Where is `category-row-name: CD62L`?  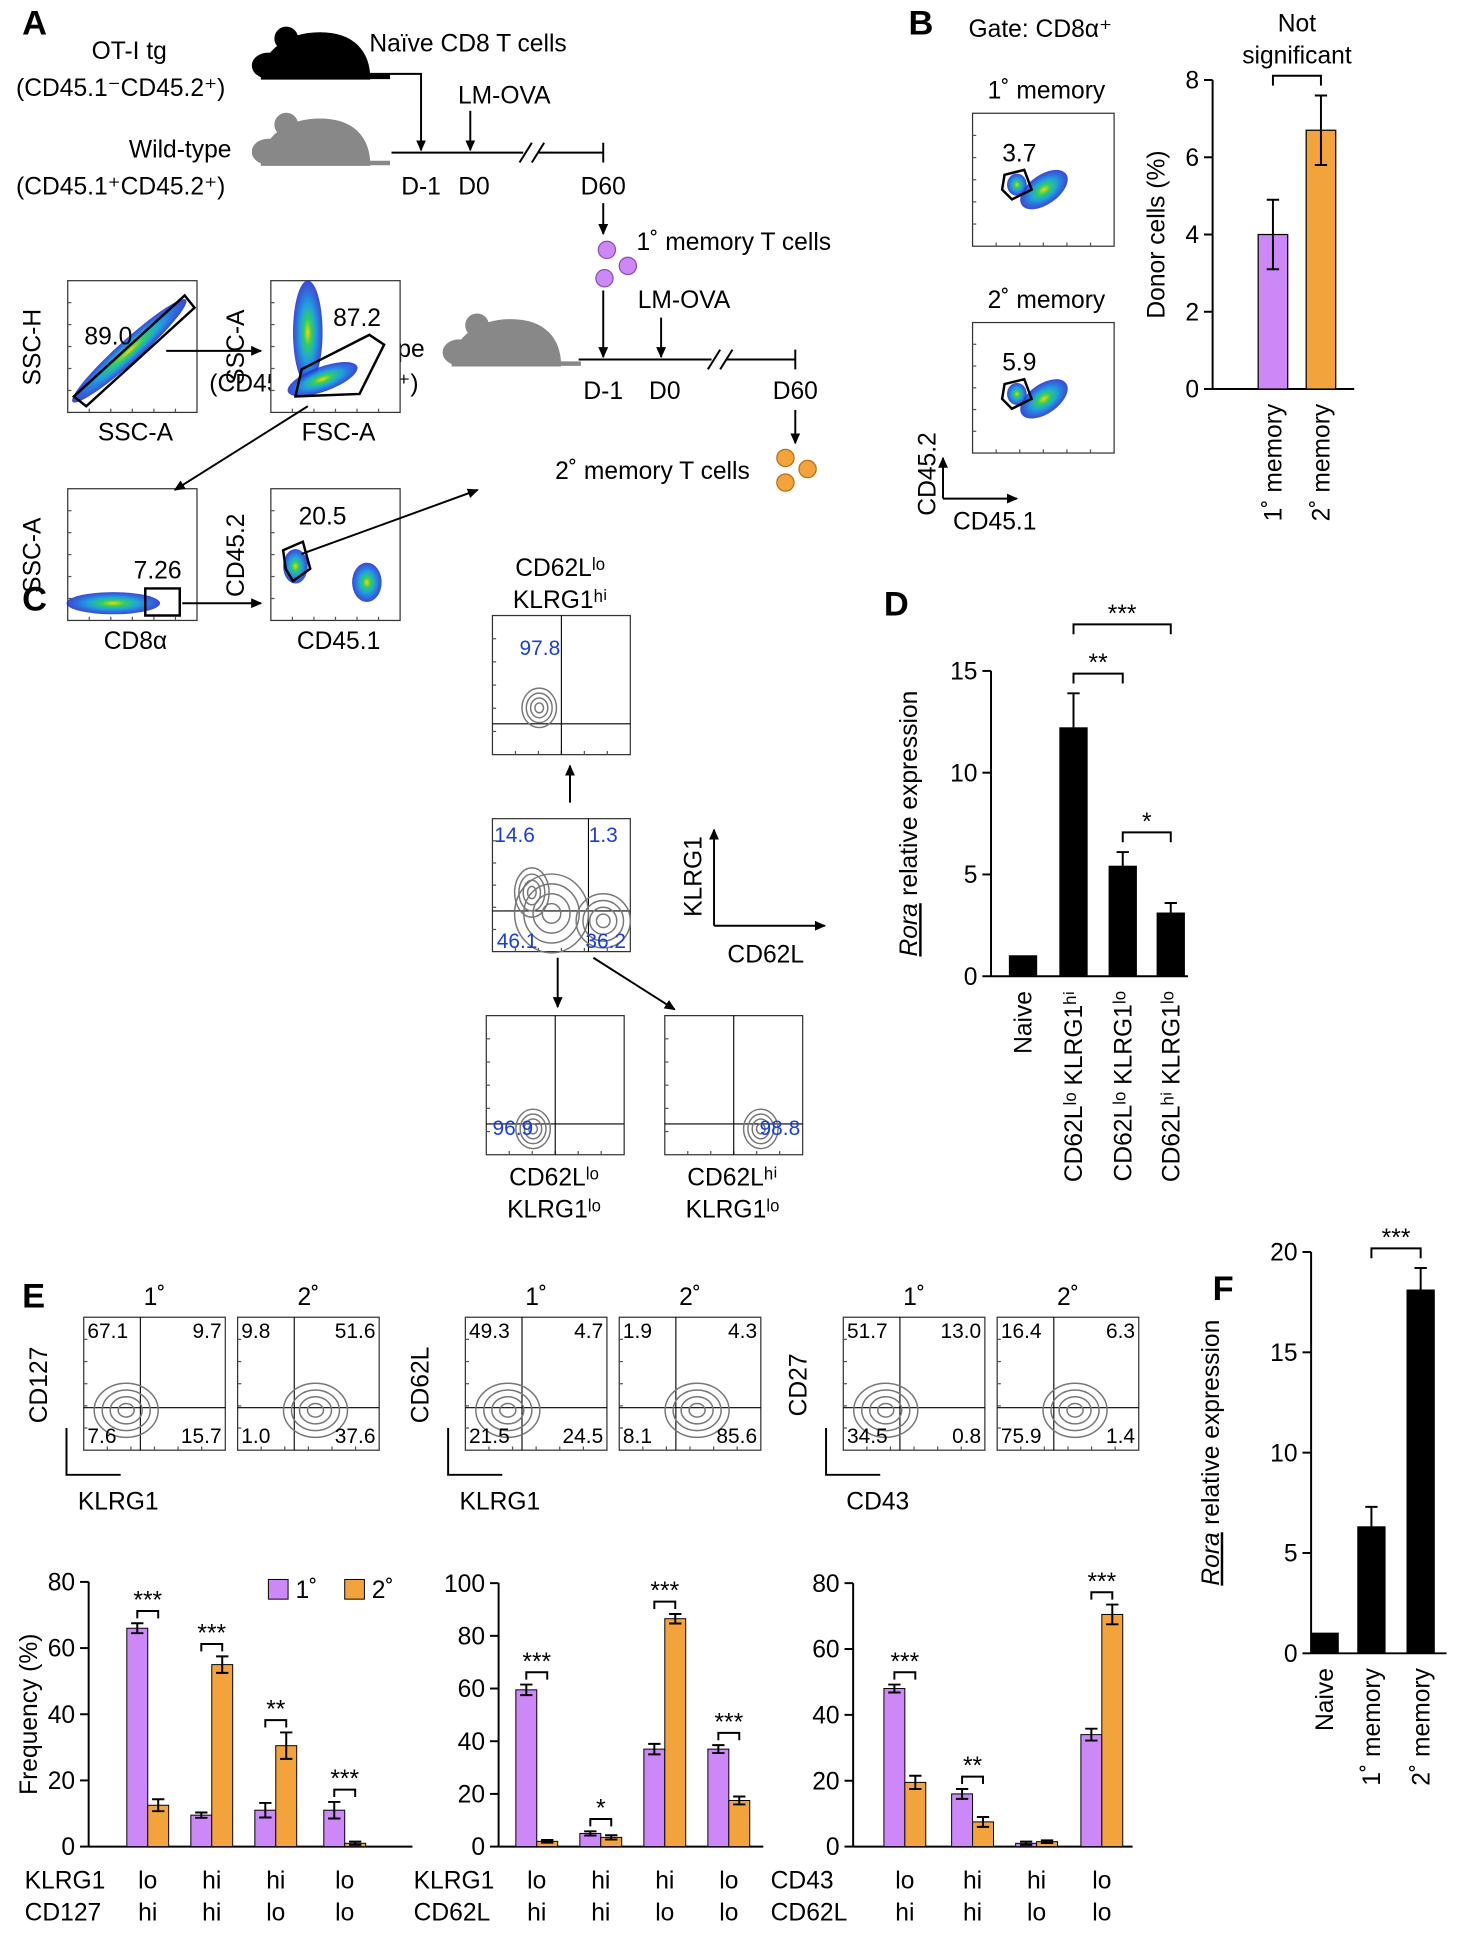 category-row-name: CD62L is located at coordinates (452, 1912).